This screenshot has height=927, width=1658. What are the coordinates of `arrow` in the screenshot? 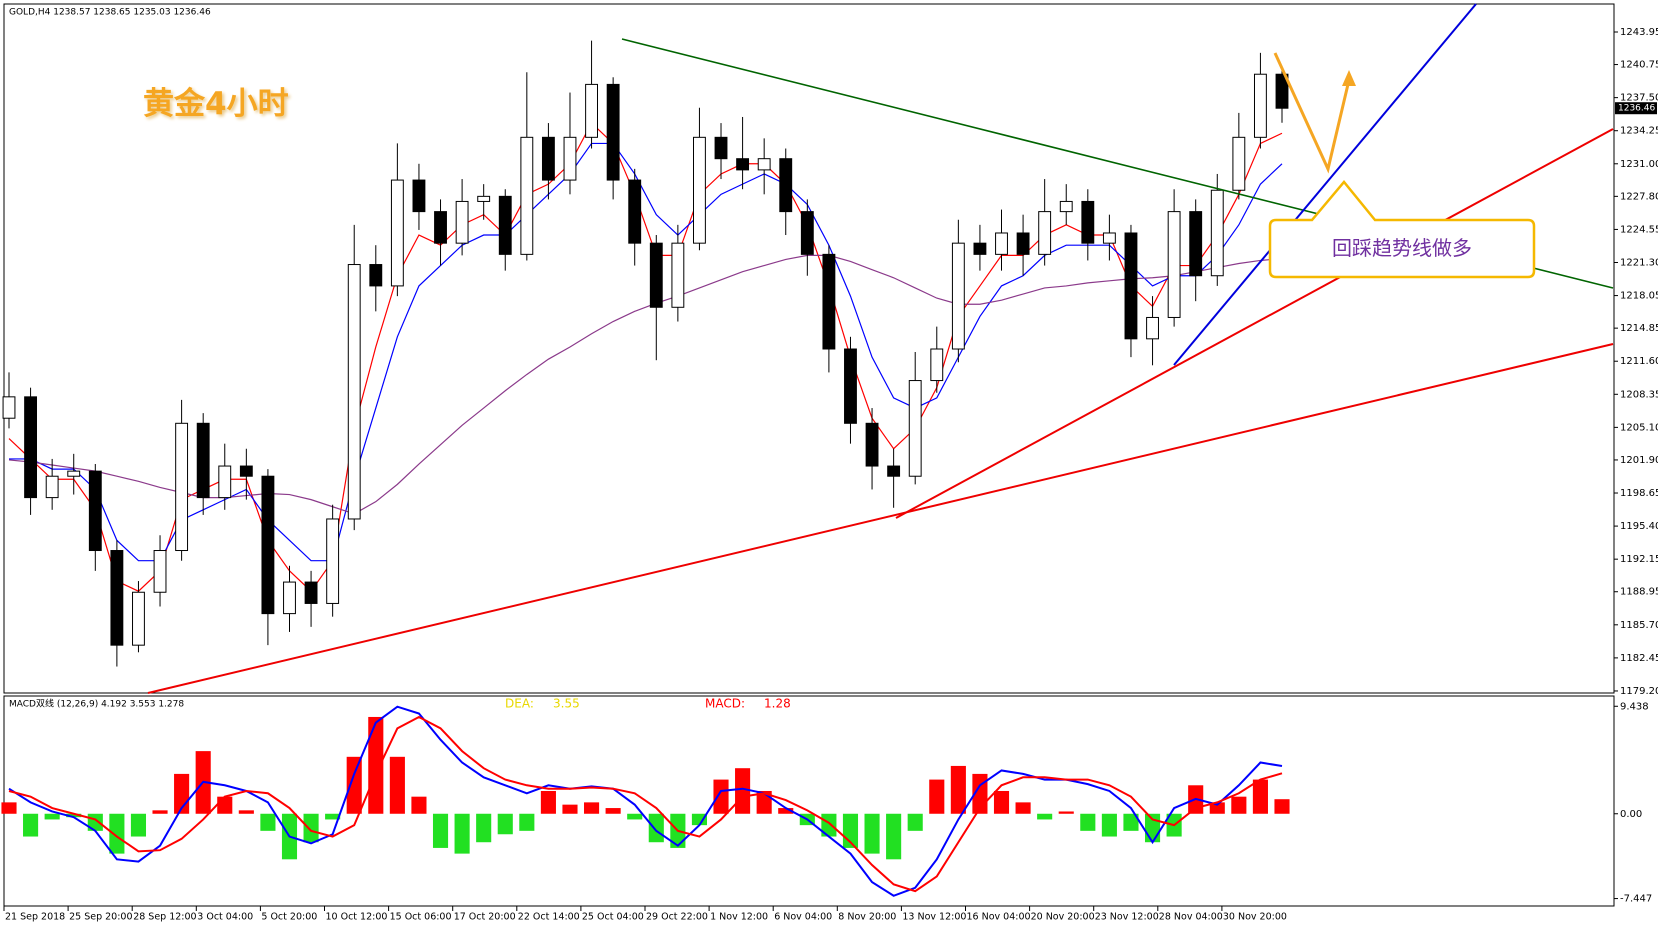 It's located at (1312, 113).